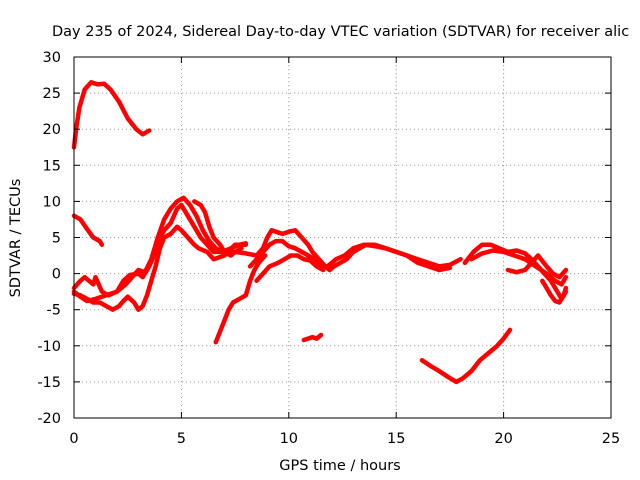 The width and height of the screenshot is (640, 480). Describe the element at coordinates (52, 202) in the screenshot. I see `y-tick-label: 10` at that location.